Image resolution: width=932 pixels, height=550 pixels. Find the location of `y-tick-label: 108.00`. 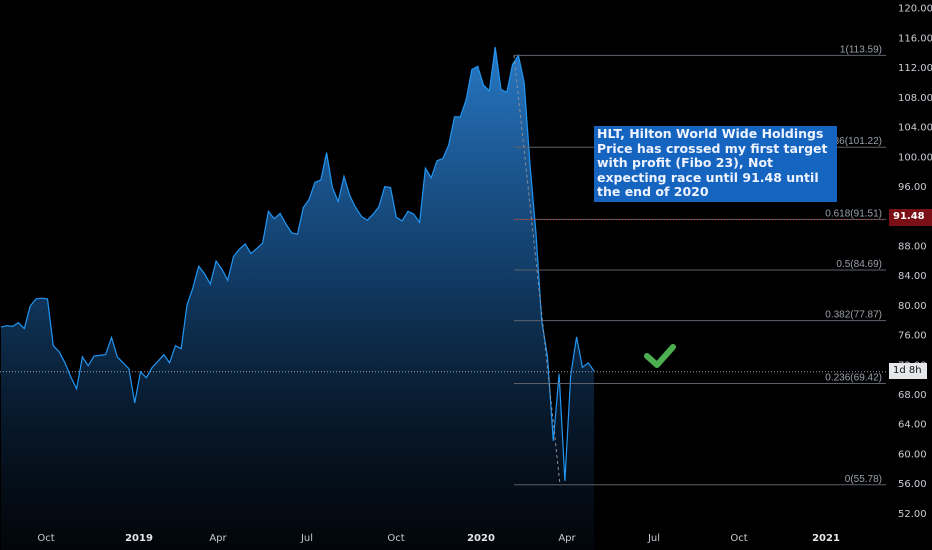

y-tick-label: 108.00 is located at coordinates (915, 98).